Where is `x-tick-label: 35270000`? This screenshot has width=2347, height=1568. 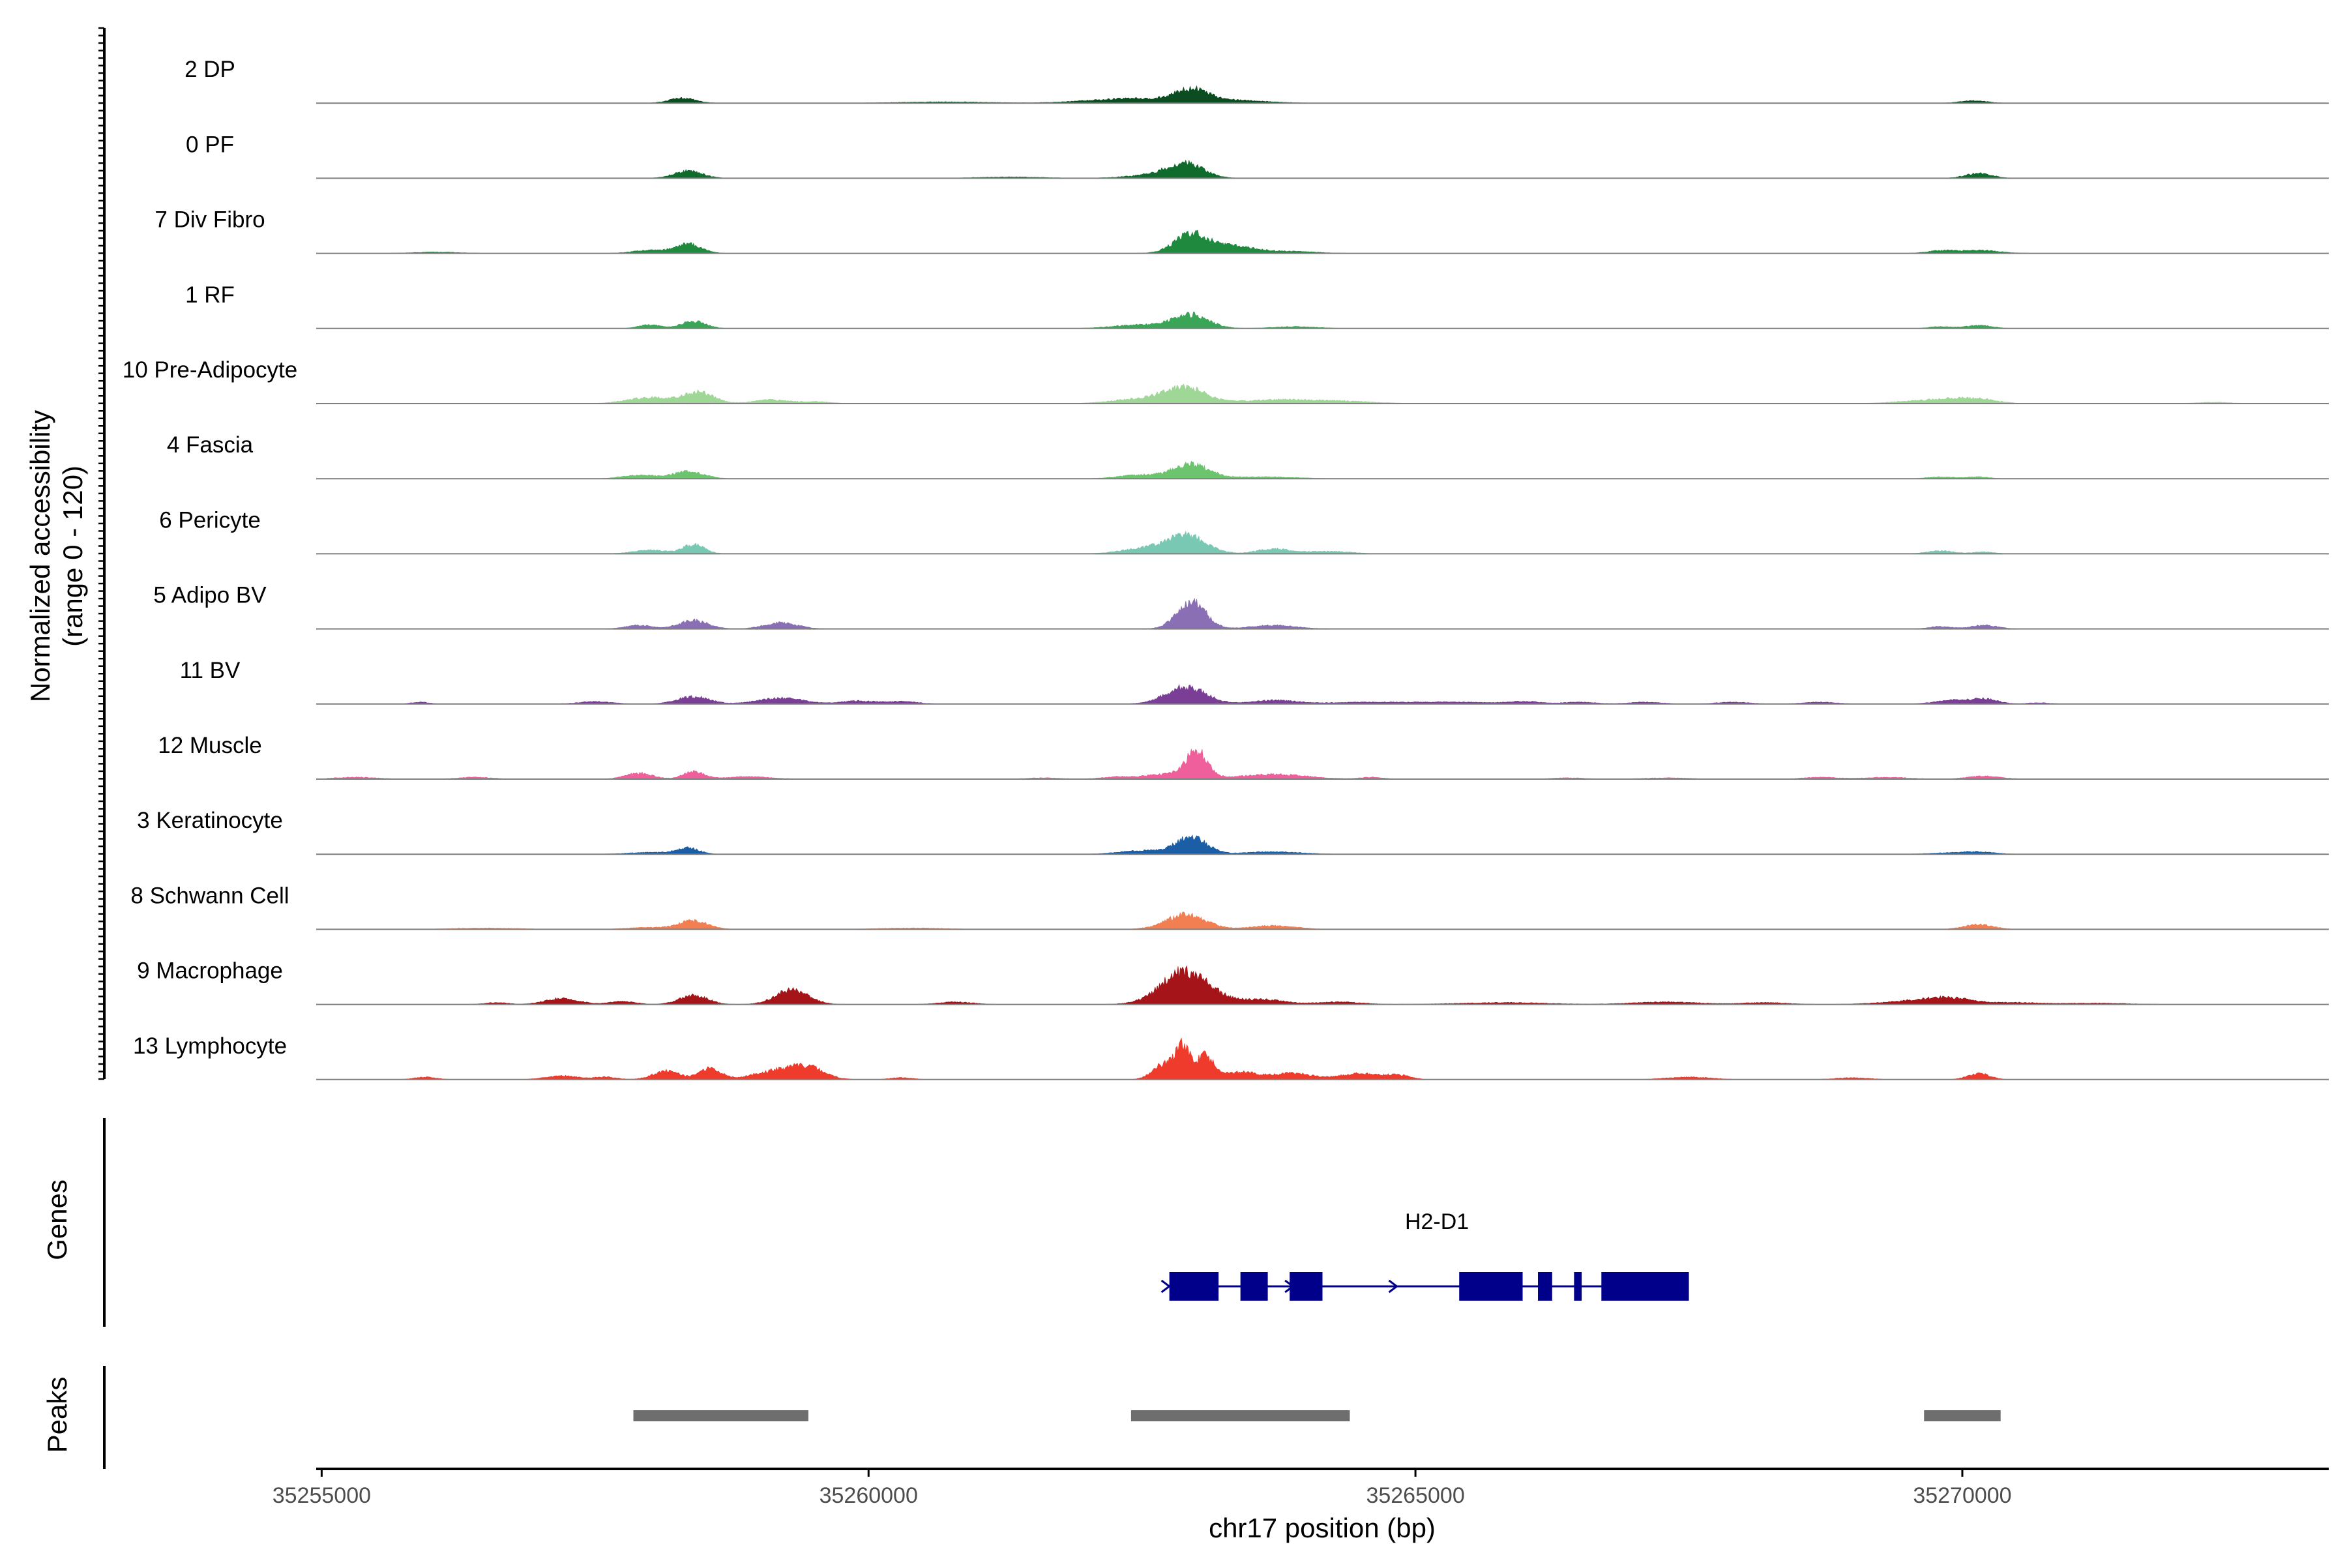 x-tick-label: 35270000 is located at coordinates (1962, 1495).